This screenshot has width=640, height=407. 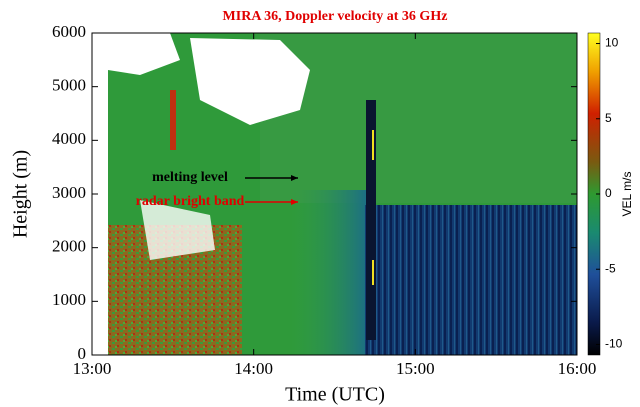 I want to click on y-tick-label: 1000, so click(x=69, y=299).